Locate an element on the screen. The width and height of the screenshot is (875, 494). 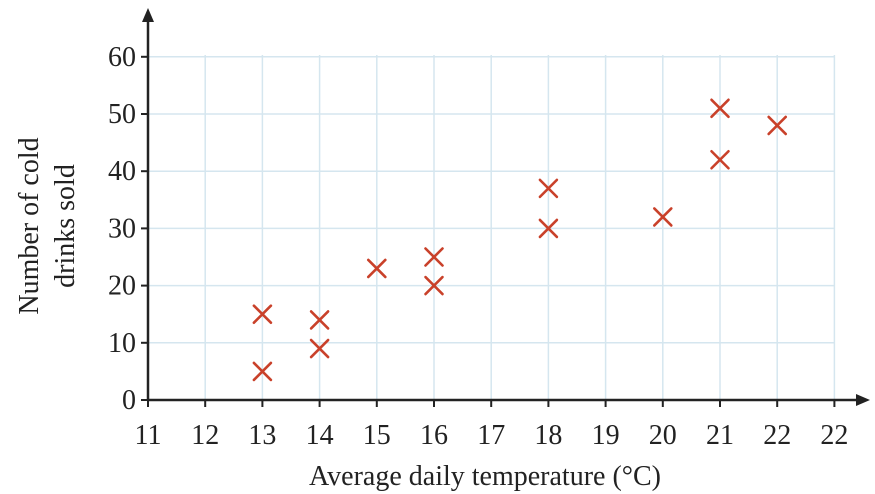
x-tick-label: 20 is located at coordinates (663, 435).